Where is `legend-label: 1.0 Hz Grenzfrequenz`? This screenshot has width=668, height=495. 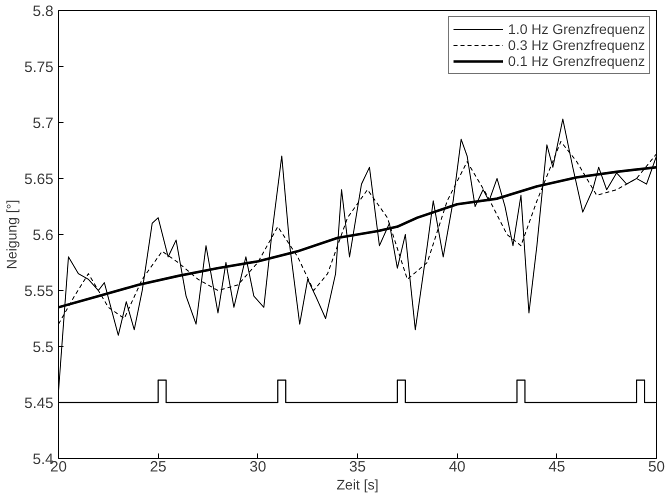 legend-label: 1.0 Hz Grenzfrequenz is located at coordinates (576, 29).